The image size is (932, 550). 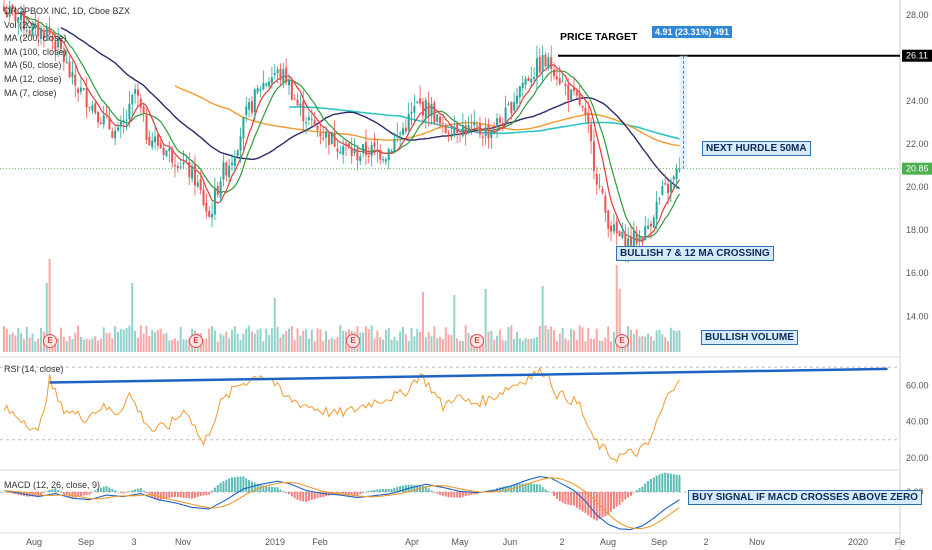 What do you see at coordinates (917, 101) in the screenshot?
I see `price-tick-label: 24.00` at bounding box center [917, 101].